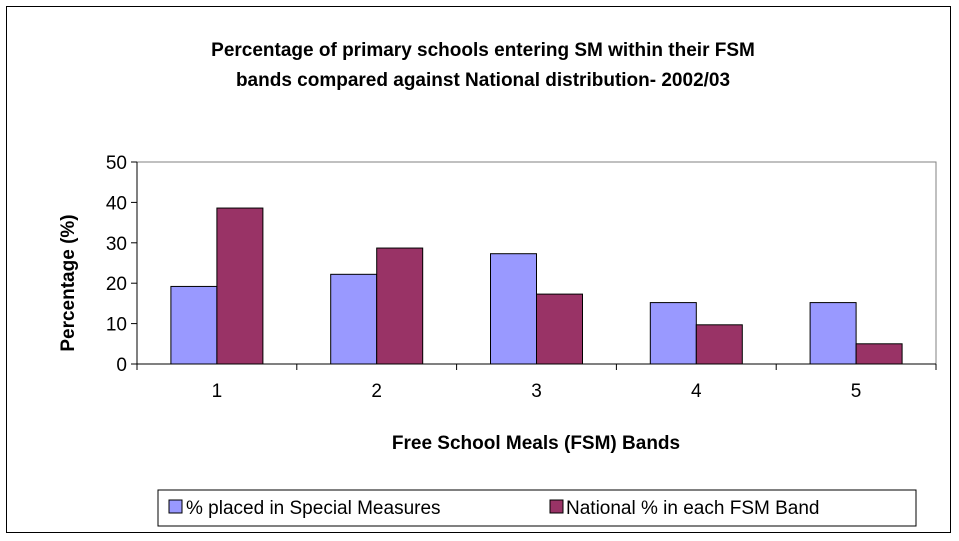  What do you see at coordinates (692, 508) in the screenshot?
I see `legend-label-national: National % in each FSM Band` at bounding box center [692, 508].